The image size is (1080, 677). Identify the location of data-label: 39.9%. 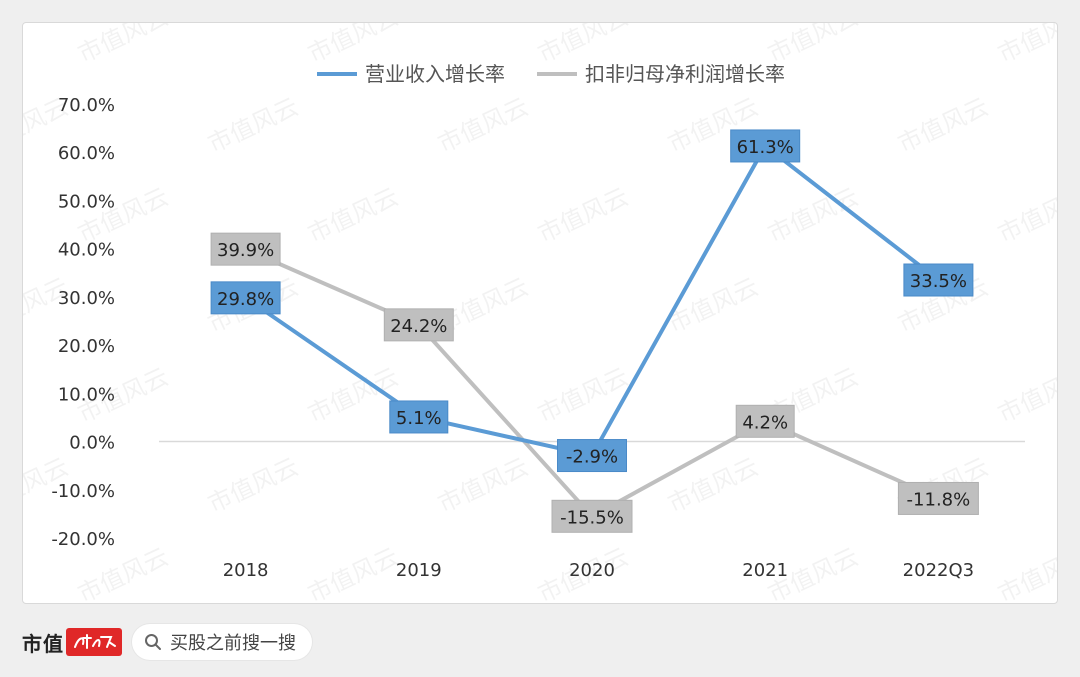
(245, 249).